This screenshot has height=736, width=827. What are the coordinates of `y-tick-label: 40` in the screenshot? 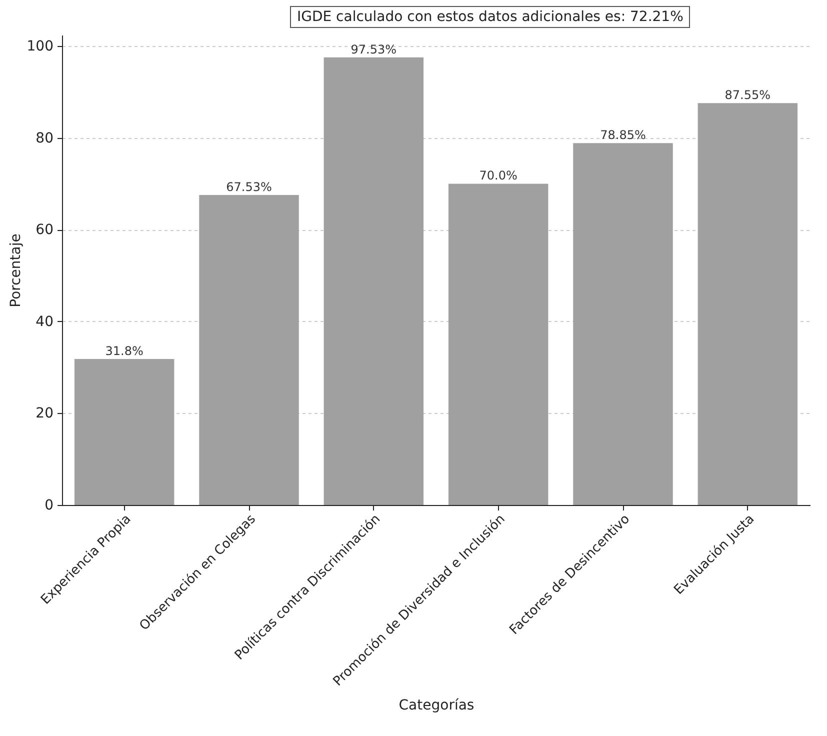 It's located at (45, 322).